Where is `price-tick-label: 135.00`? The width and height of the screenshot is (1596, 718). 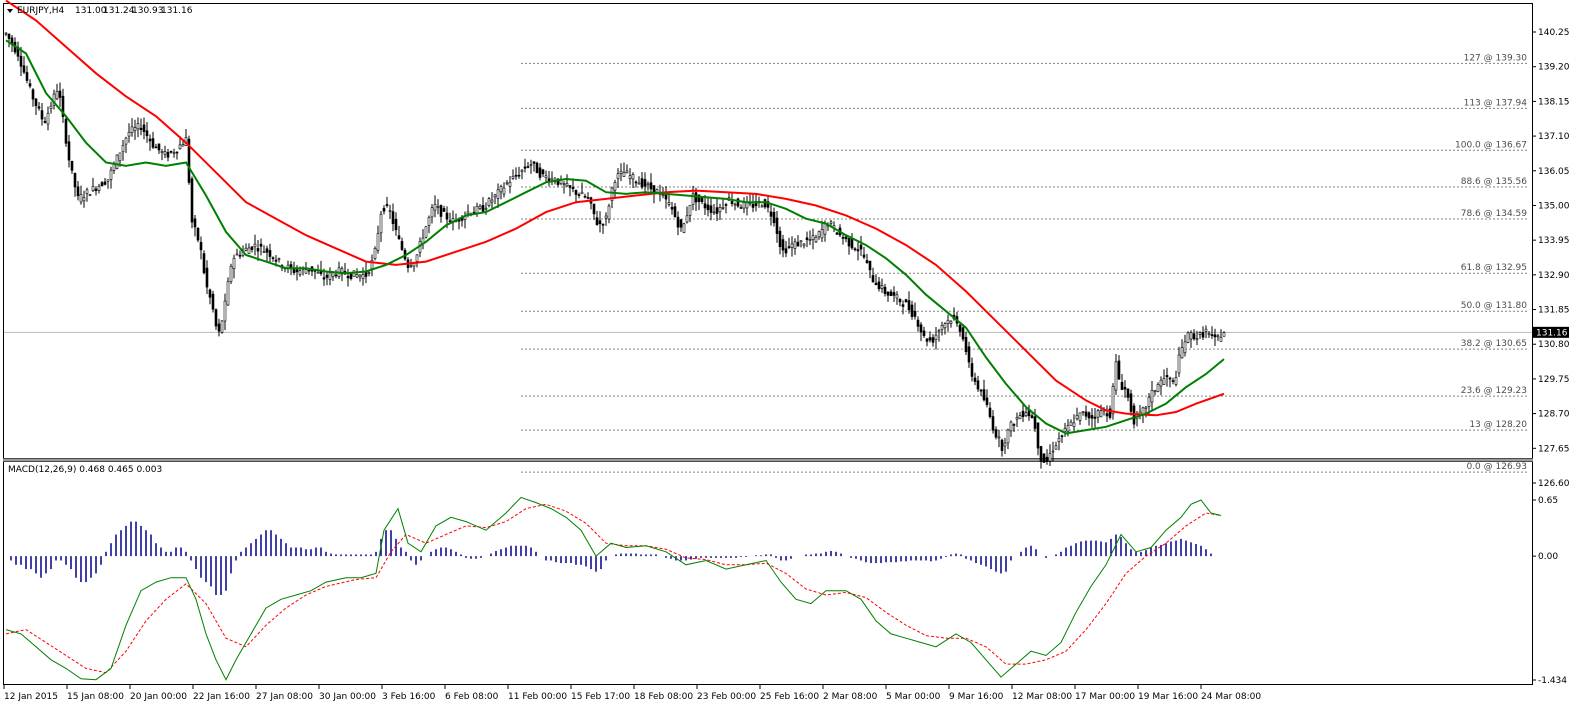 price-tick-label: 135.00 is located at coordinates (1554, 206).